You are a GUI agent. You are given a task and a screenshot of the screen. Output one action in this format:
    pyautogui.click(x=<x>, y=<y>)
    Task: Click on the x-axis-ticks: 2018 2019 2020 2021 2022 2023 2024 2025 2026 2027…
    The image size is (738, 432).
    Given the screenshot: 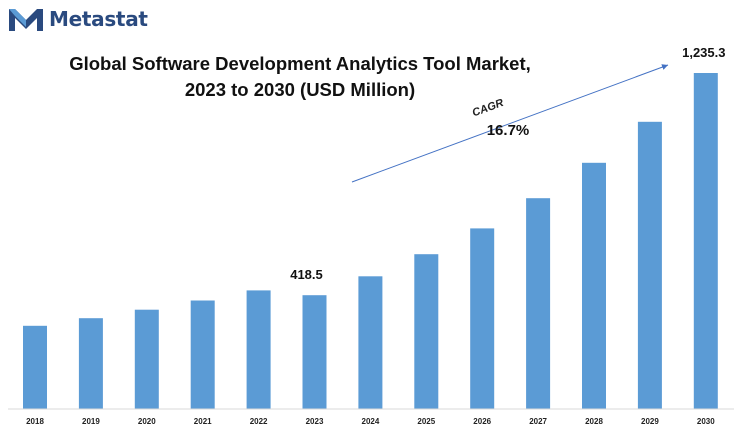 What is the action you would take?
    pyautogui.click(x=370, y=421)
    